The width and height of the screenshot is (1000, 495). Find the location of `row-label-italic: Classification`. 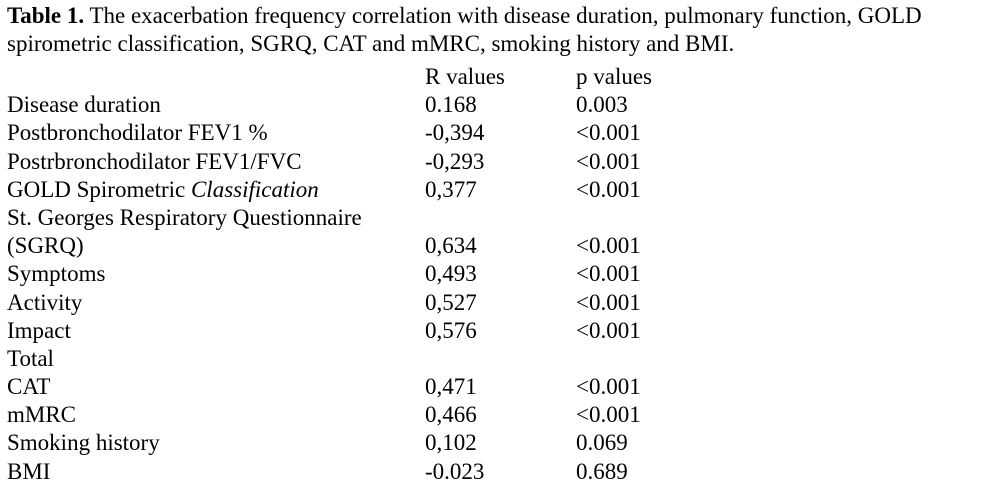

row-label-italic: Classification is located at coordinates (254, 189).